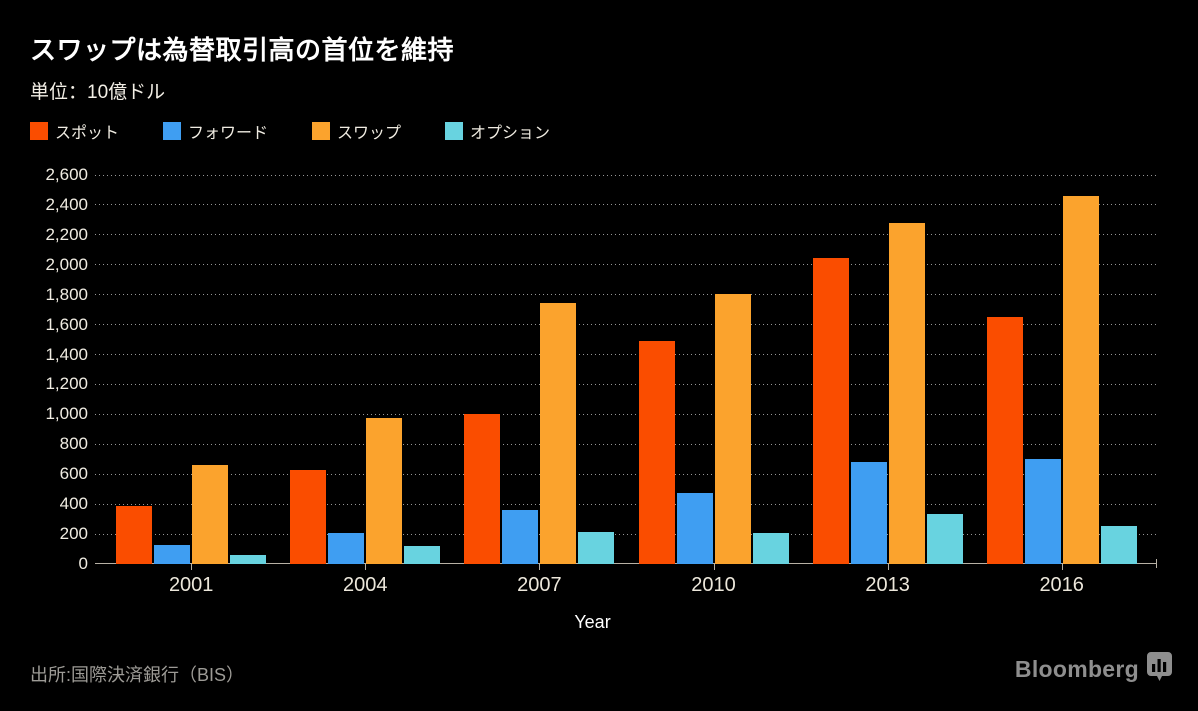  I want to click on bar-group-2004, so click(365, 369).